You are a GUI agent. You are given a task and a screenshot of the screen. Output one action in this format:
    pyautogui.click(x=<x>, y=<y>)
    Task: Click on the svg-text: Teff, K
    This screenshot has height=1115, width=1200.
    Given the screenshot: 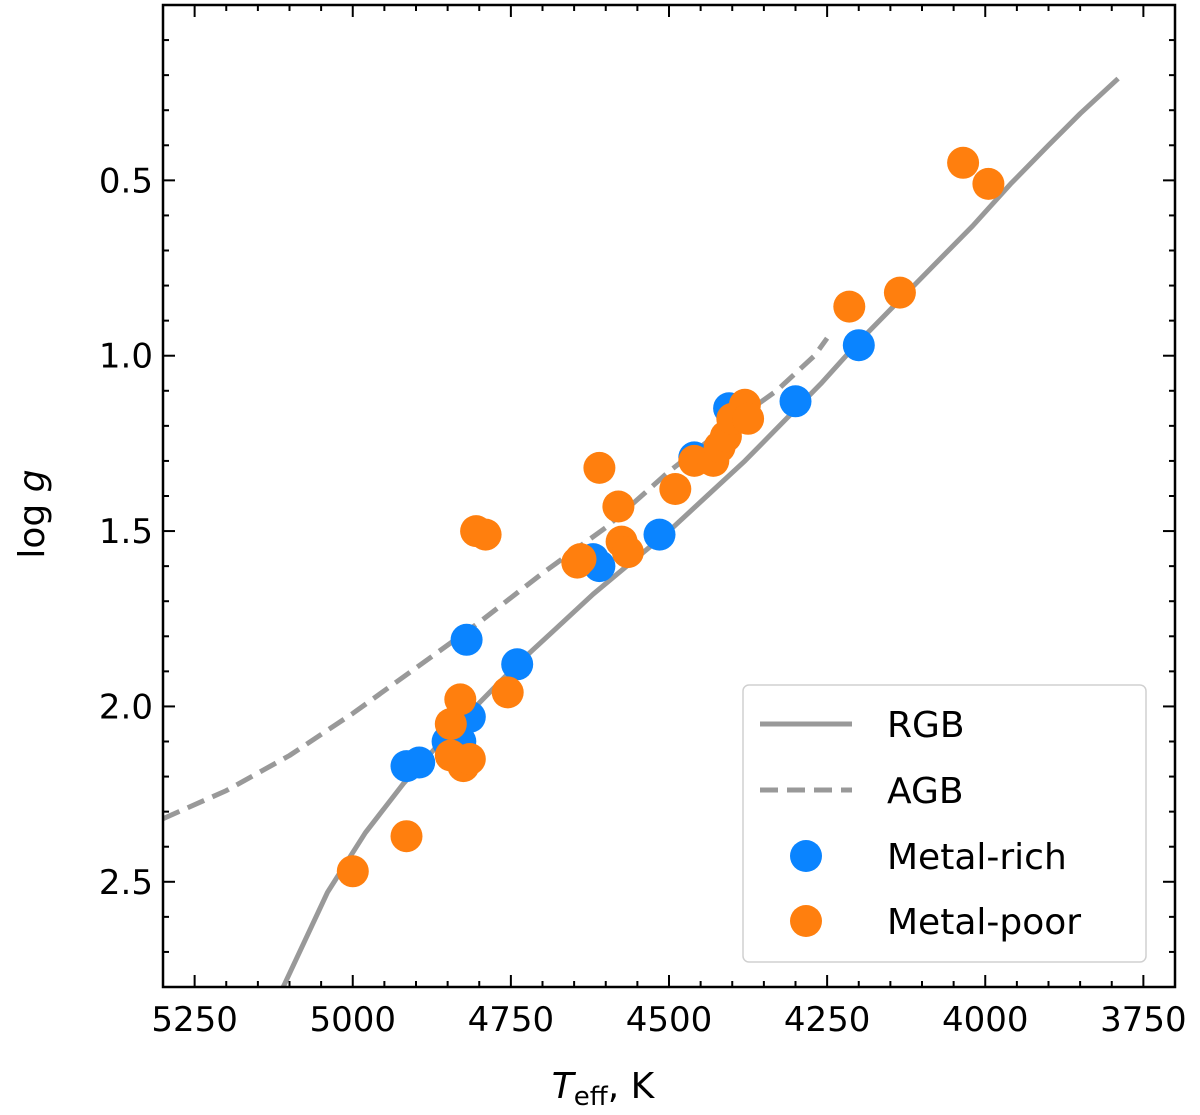 What is the action you would take?
    pyautogui.click(x=604, y=1089)
    